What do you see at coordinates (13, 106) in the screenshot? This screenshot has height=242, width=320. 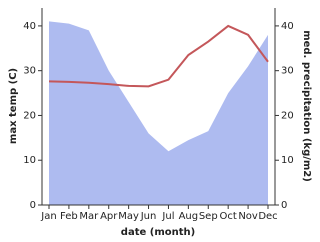 I see `y-axis-label: max temp (C)` at bounding box center [13, 106].